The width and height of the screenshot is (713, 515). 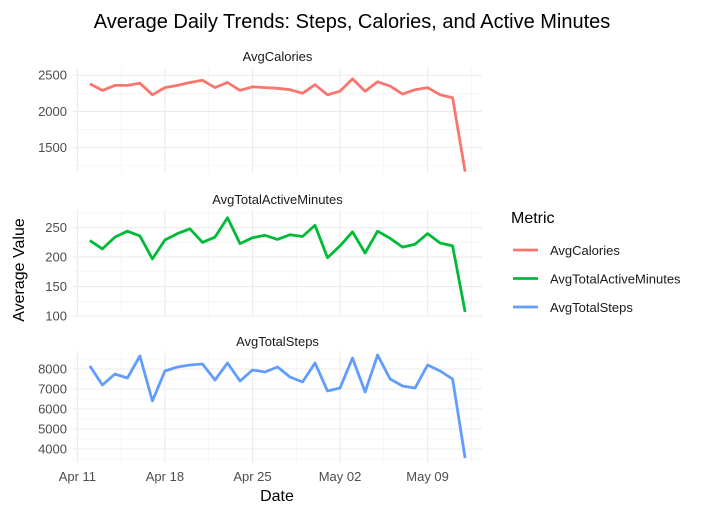 What do you see at coordinates (52, 429) in the screenshot?
I see `y-tick-label: 5000` at bounding box center [52, 429].